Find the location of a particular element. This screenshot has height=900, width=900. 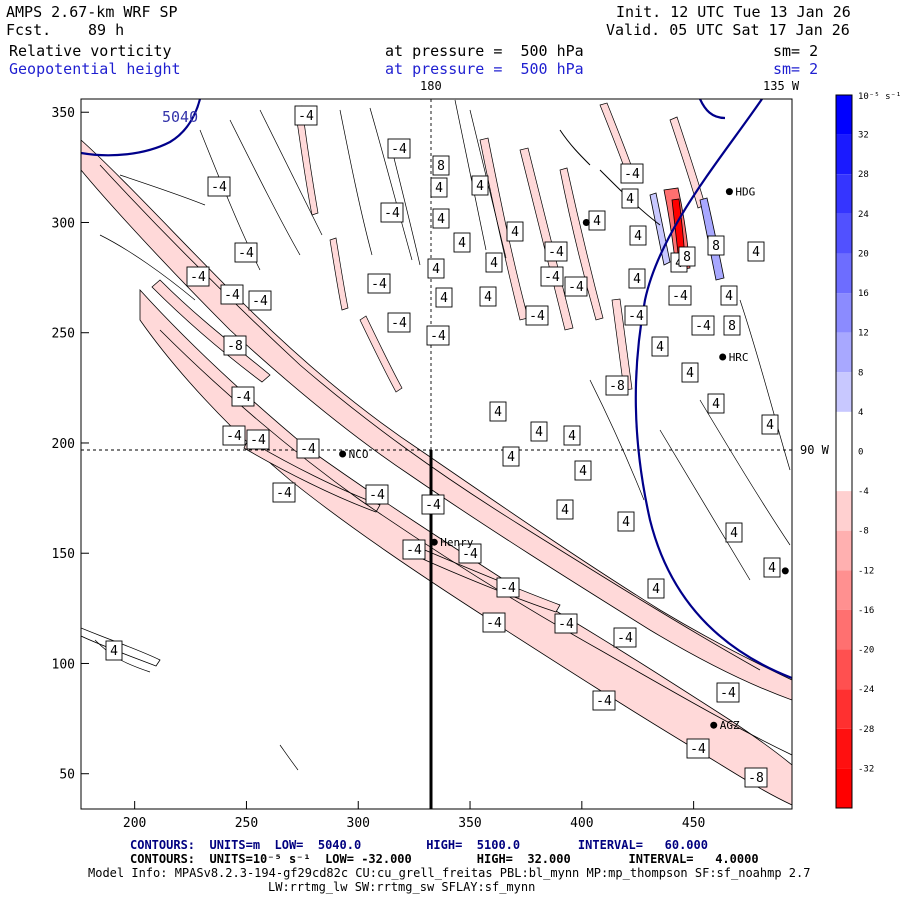

y-tick-label: 250 is located at coordinates (63, 334).